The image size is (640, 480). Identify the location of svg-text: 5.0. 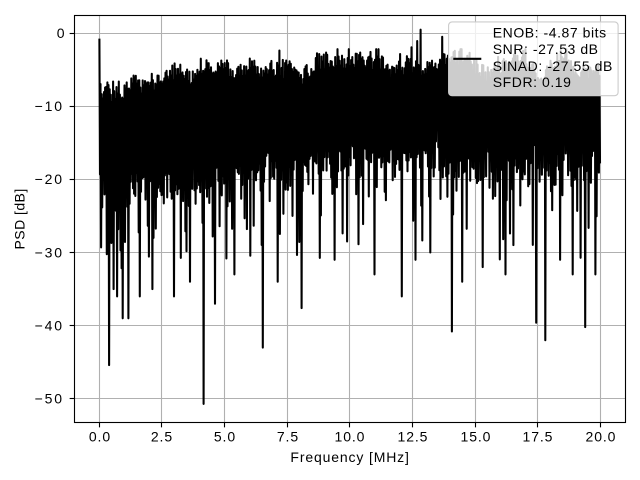
(225, 437).